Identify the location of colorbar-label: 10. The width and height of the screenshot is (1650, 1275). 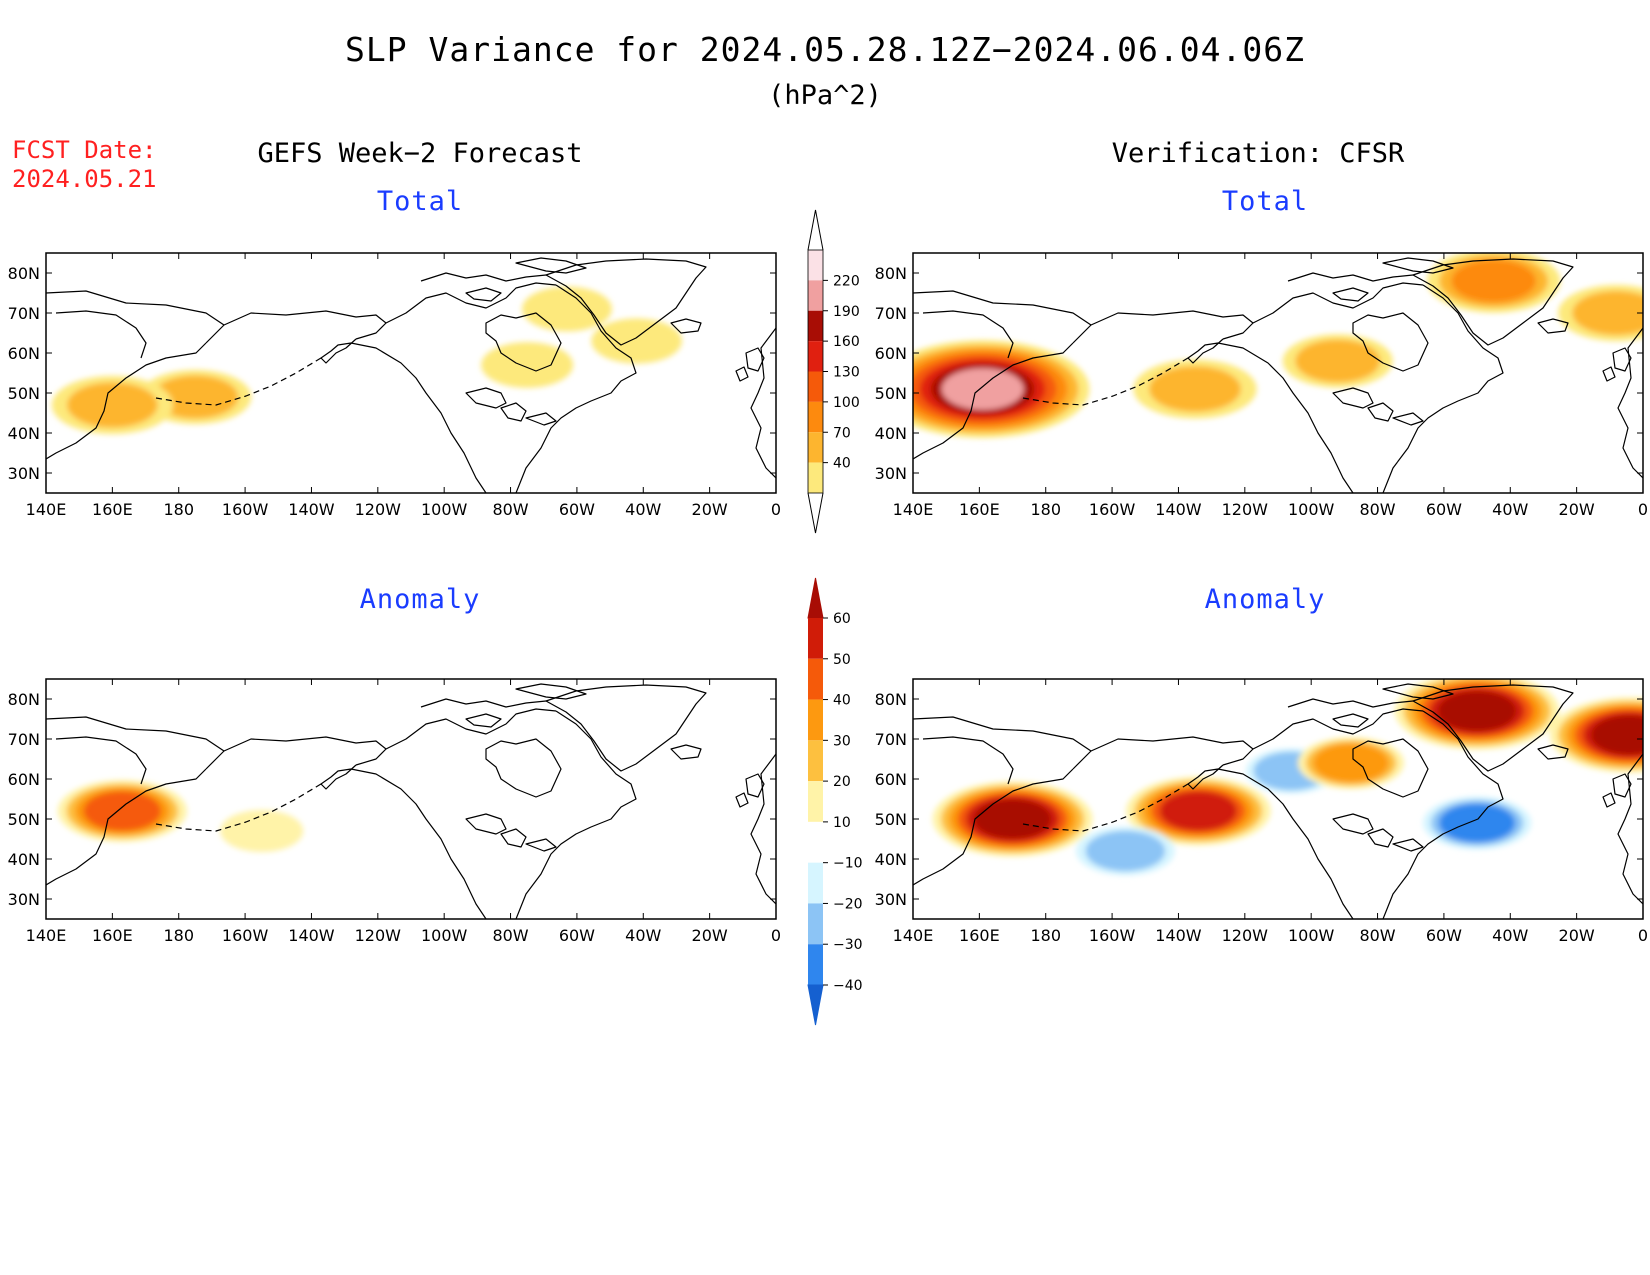
(842, 823).